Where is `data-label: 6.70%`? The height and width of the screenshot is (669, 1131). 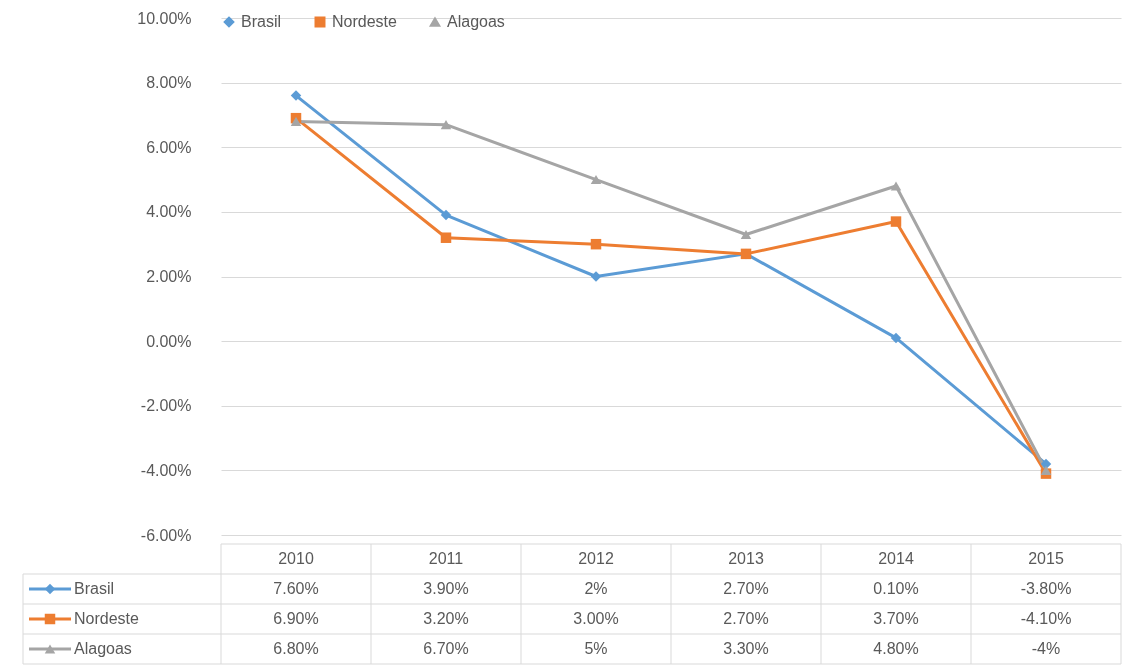
data-label: 6.70% is located at coordinates (446, 648).